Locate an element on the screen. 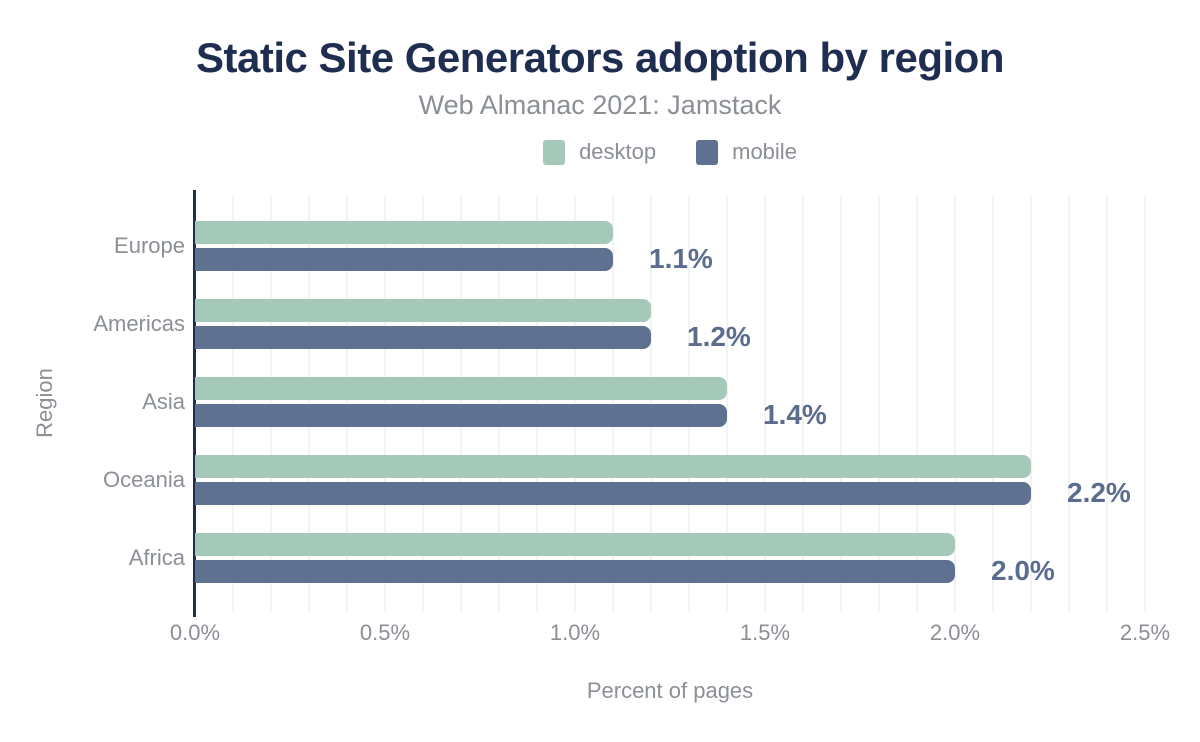 This screenshot has width=1200, height=742. bar-desktop-oceania is located at coordinates (613, 466).